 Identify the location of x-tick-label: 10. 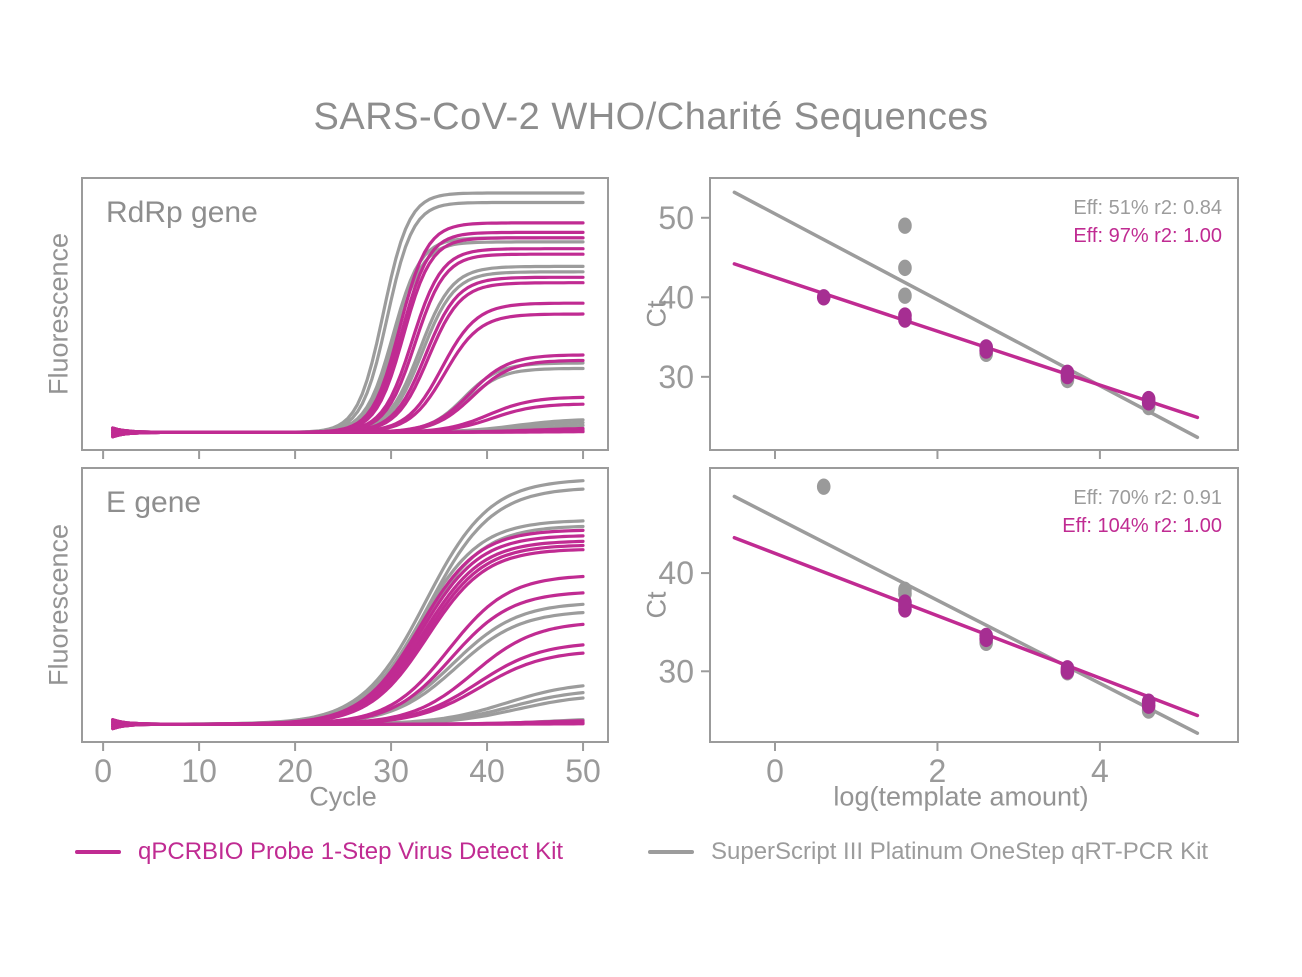
(199, 771).